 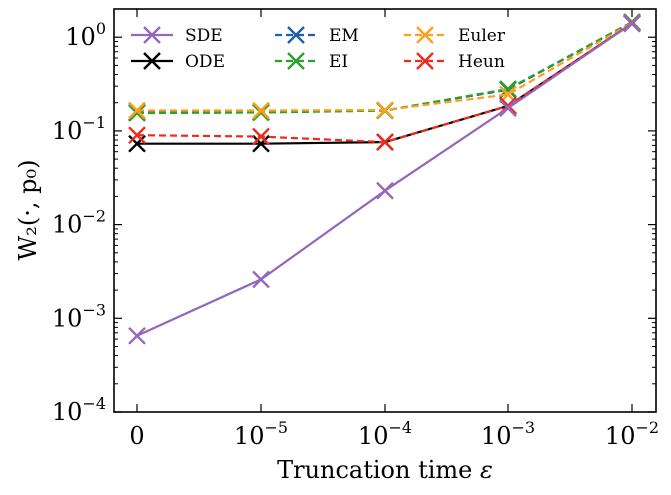 What do you see at coordinates (481, 62) in the screenshot?
I see `legend-label: Heun` at bounding box center [481, 62].